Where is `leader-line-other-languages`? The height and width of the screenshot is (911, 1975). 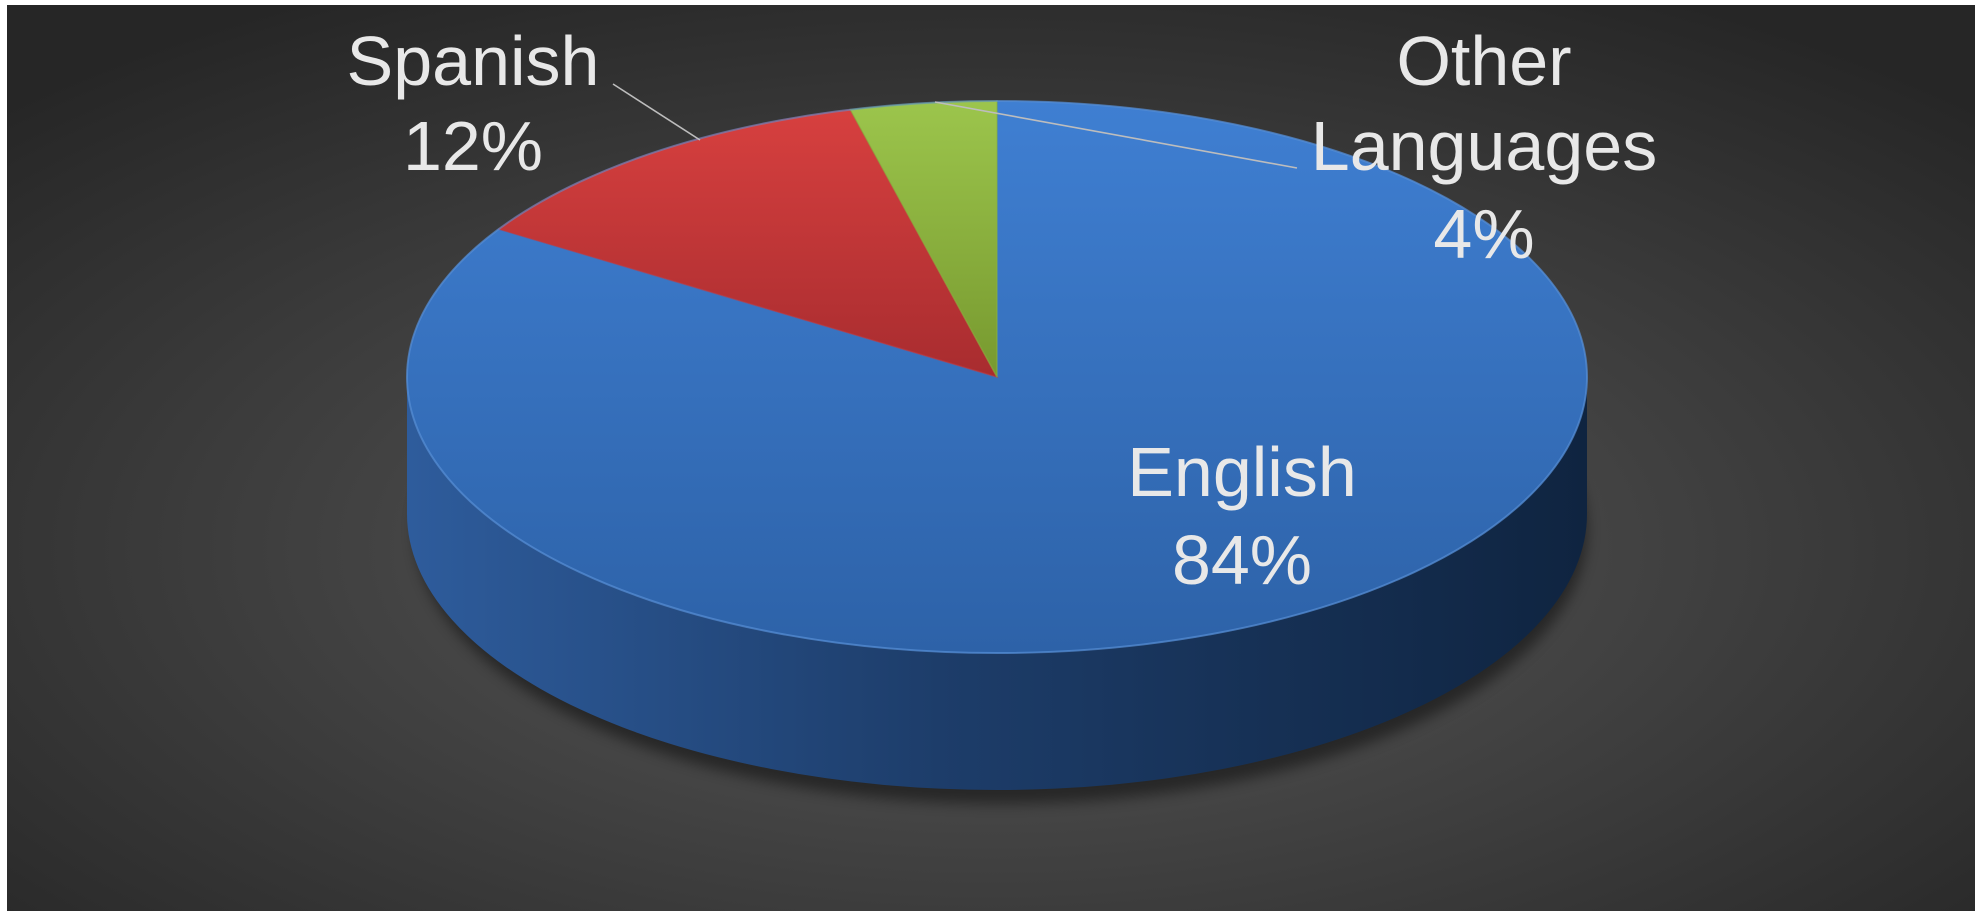
leader-line-other-languages is located at coordinates (1116, 135).